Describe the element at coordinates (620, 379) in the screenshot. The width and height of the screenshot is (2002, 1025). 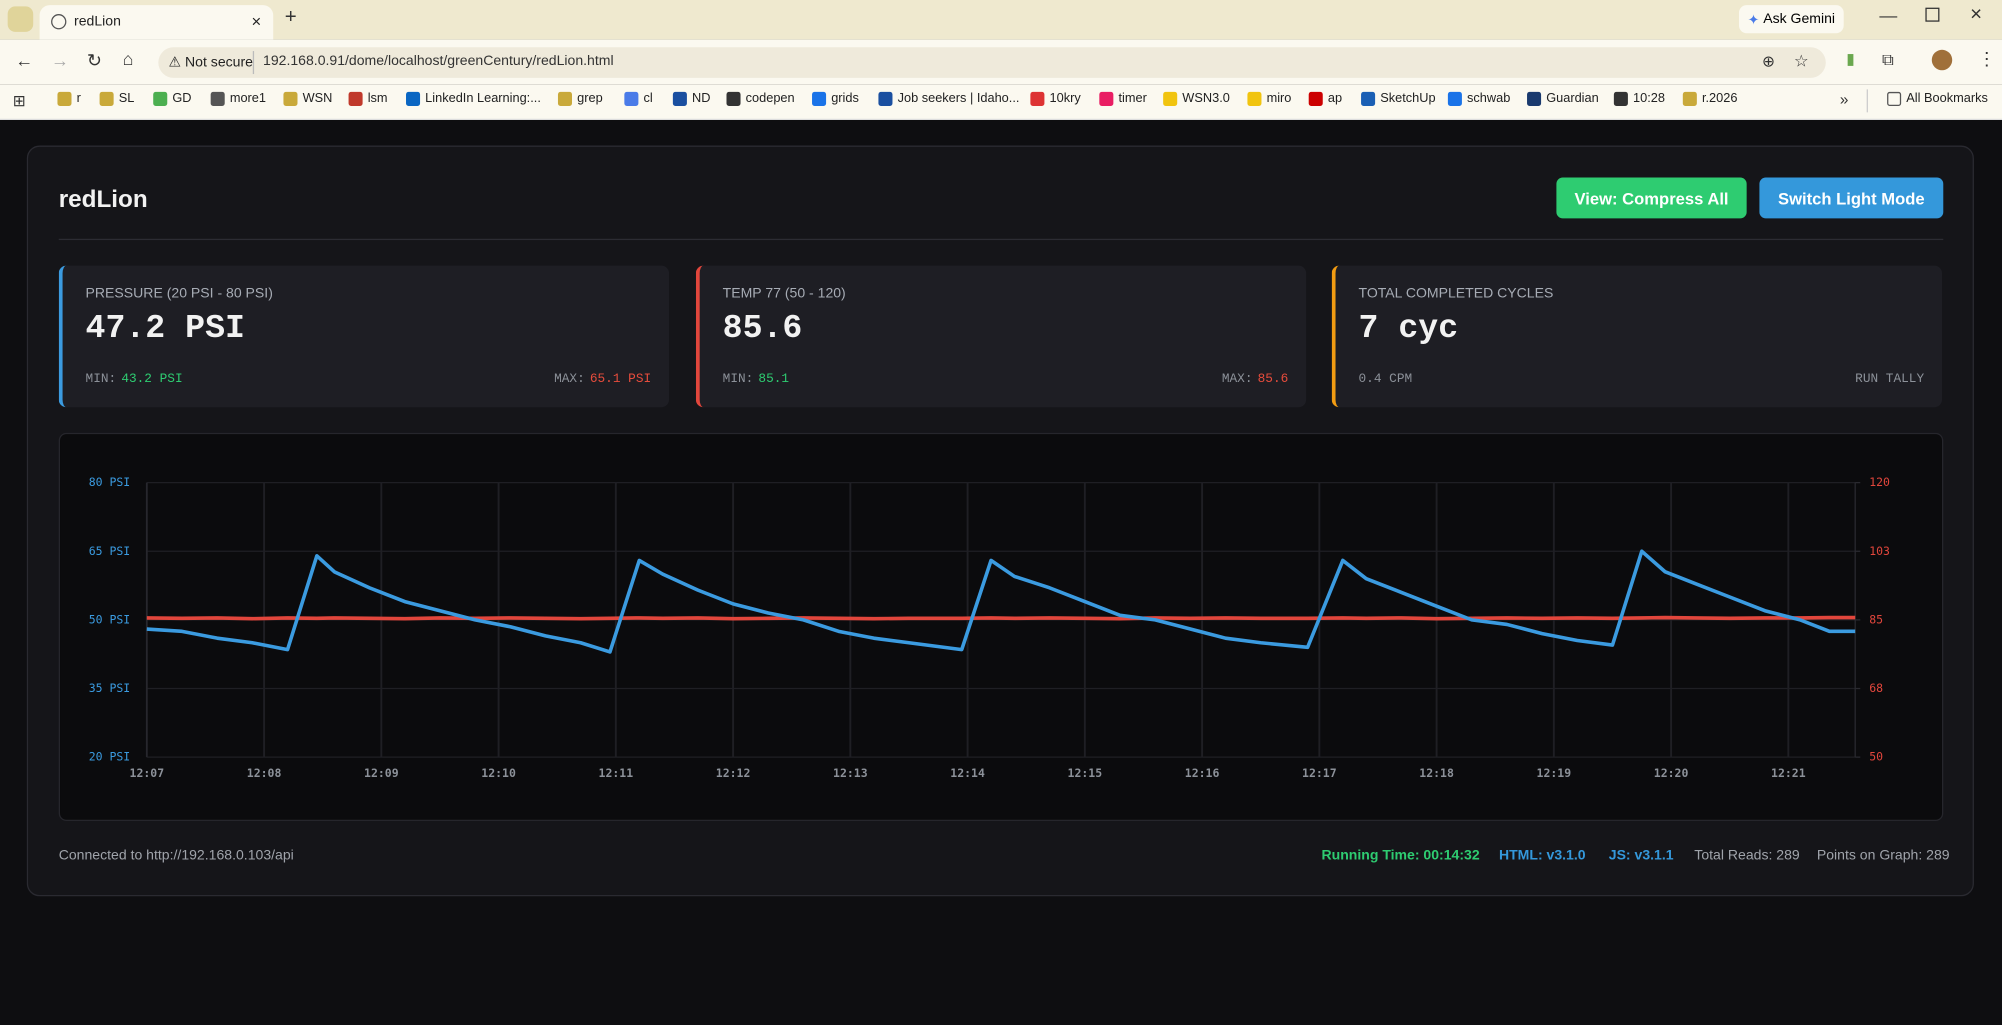
I see `footer-text: 65.1 PSI` at that location.